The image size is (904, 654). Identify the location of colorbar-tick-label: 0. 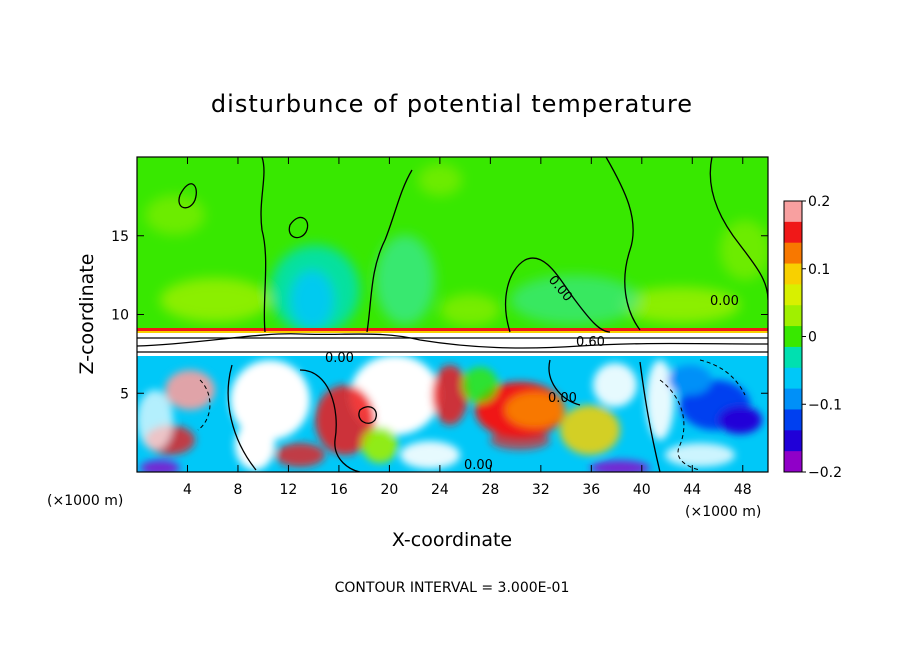
(812, 338).